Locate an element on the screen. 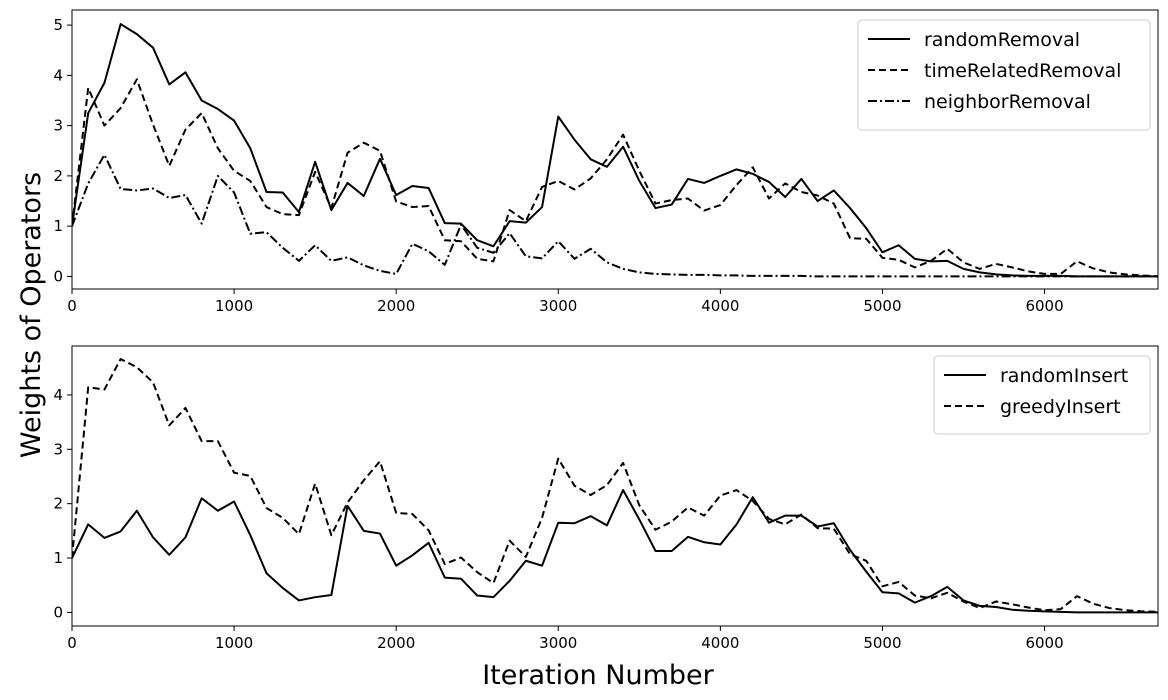  y-tick-label: 5 is located at coordinates (58, 25).